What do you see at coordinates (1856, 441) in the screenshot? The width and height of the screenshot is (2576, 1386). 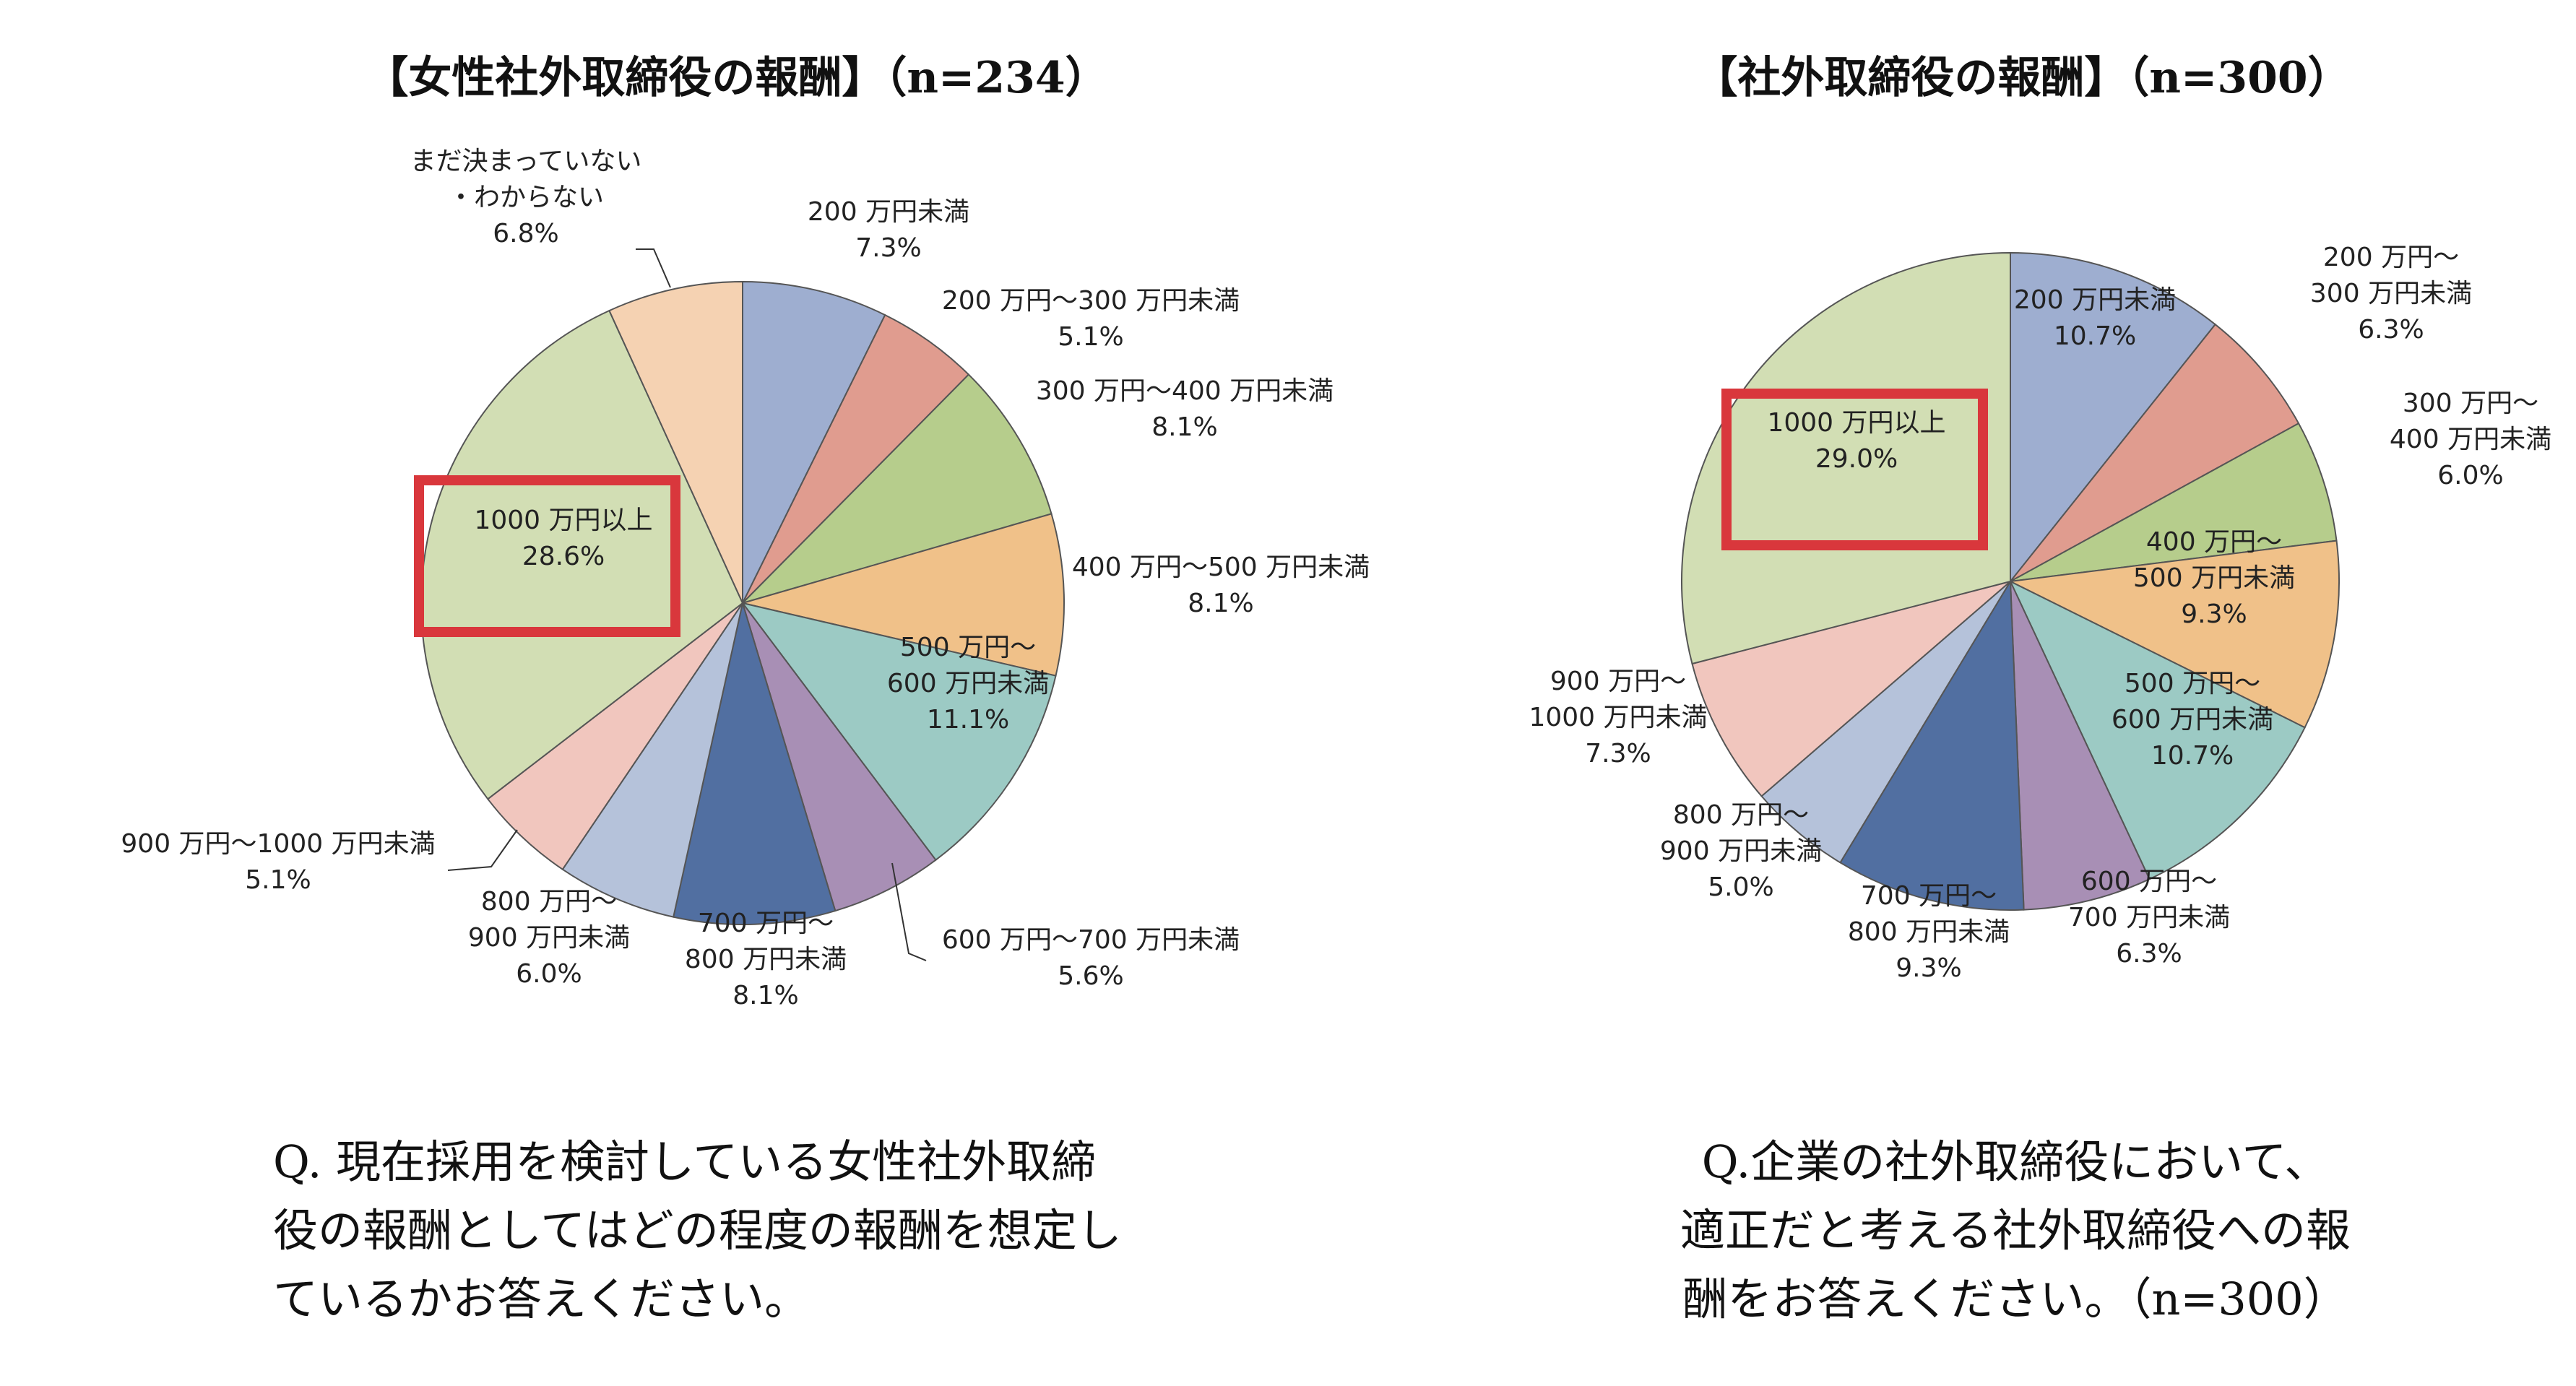 I see `slice-label-9: 1000 万円以上 29.0%` at bounding box center [1856, 441].